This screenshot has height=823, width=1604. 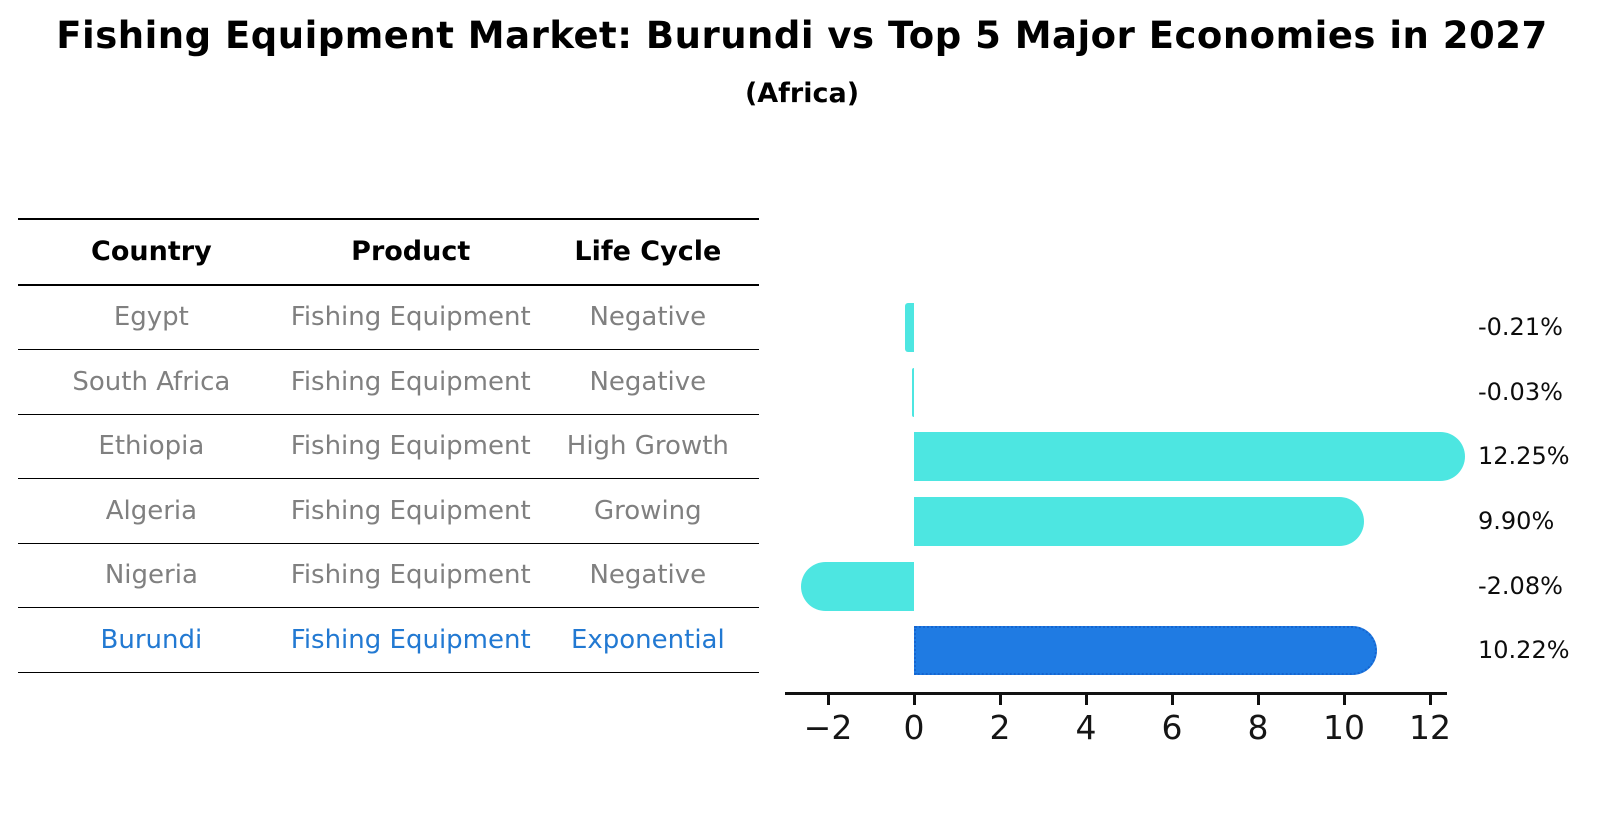 I want to click on cell-country: Nigeria, so click(x=151, y=575).